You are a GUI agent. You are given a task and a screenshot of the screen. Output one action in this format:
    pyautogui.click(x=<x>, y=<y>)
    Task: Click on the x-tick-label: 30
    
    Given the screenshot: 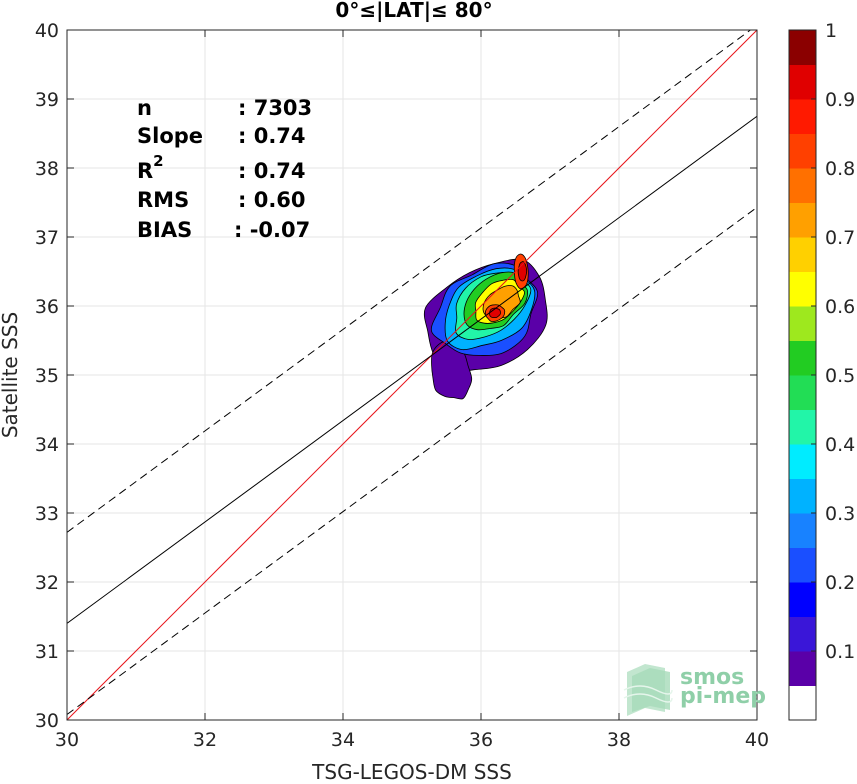 What is the action you would take?
    pyautogui.click(x=67, y=740)
    